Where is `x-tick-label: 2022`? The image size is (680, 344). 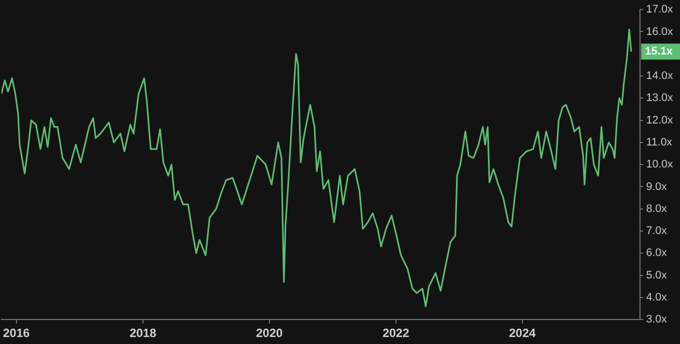
x-tick-label: 2022 is located at coordinates (396, 333).